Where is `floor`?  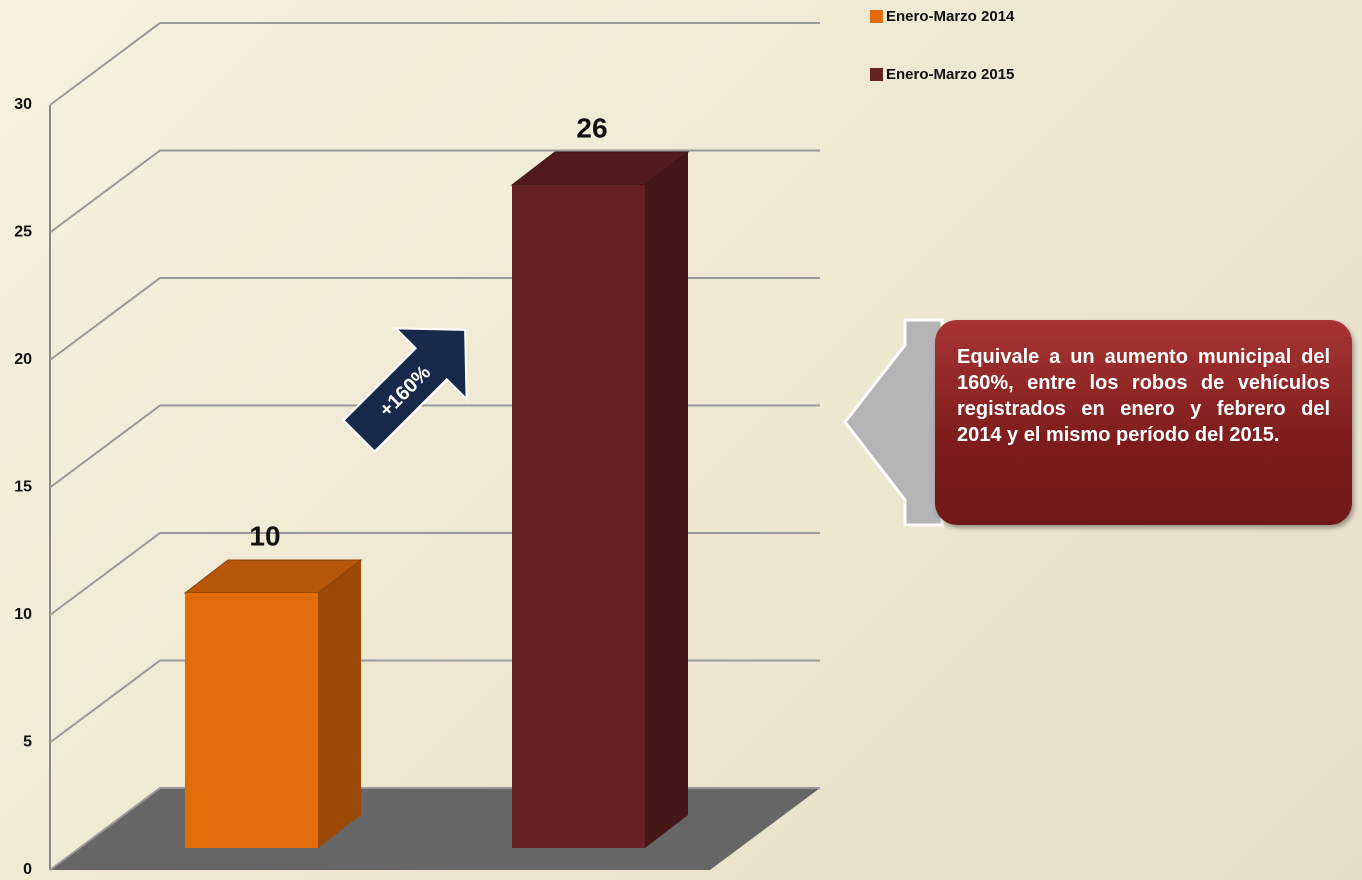
floor is located at coordinates (435, 829).